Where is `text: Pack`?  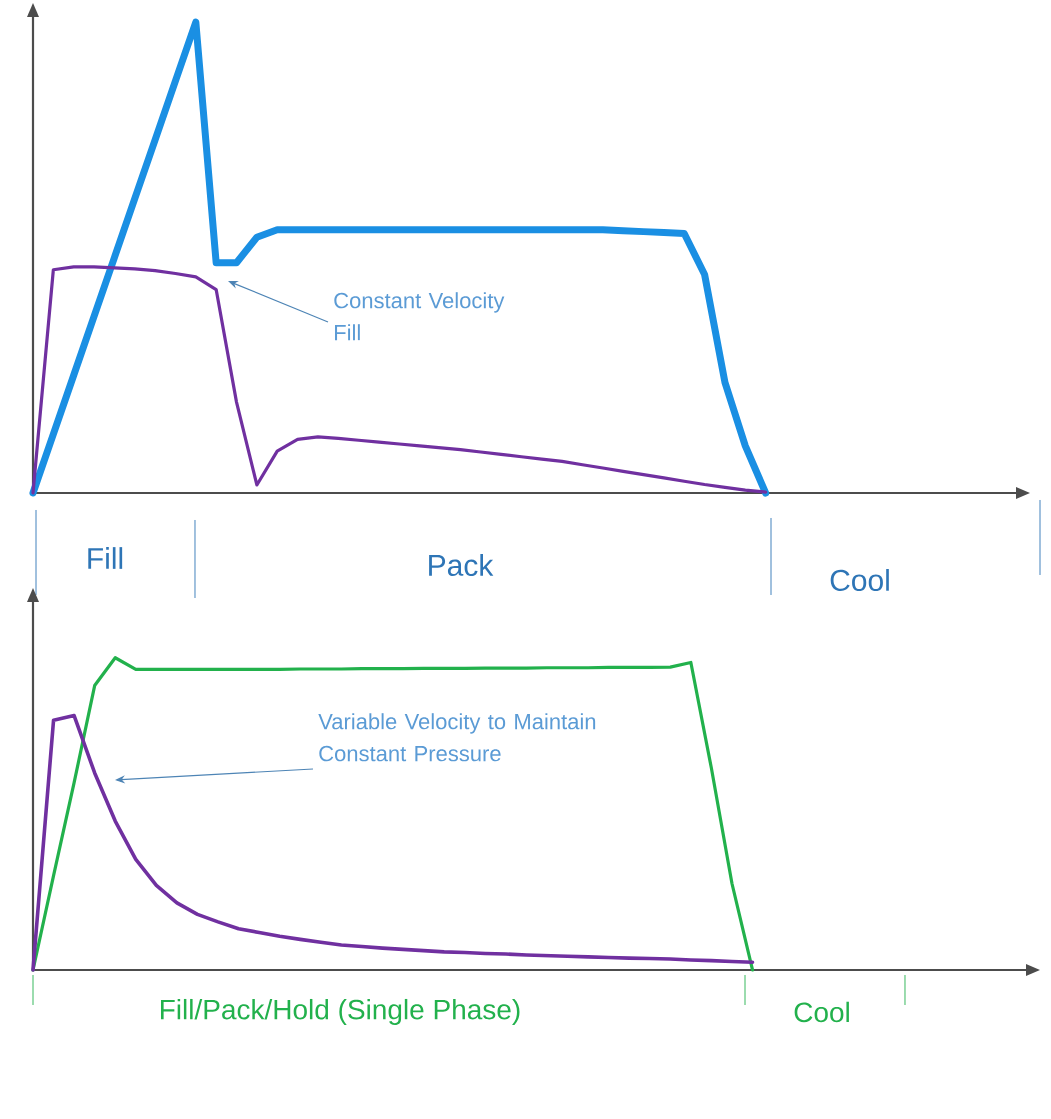
text: Pack is located at coordinates (461, 565).